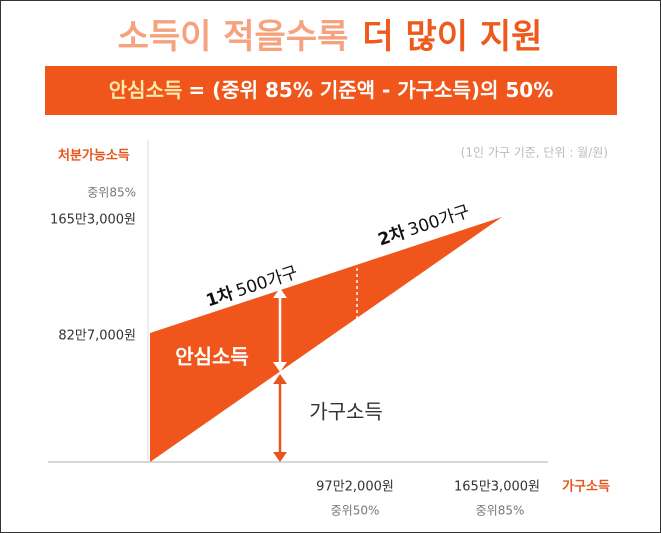  I want to click on subsidy-label: 안심소득, so click(212, 357).